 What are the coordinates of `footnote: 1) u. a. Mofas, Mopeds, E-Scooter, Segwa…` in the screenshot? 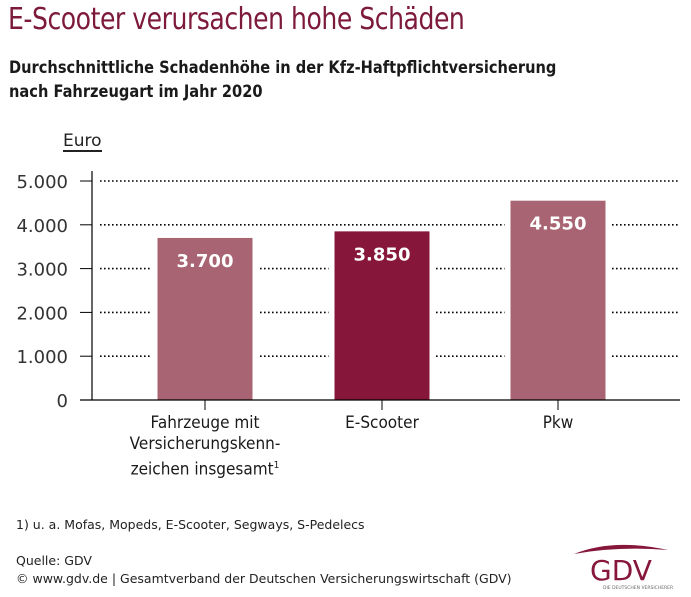 It's located at (190, 524).